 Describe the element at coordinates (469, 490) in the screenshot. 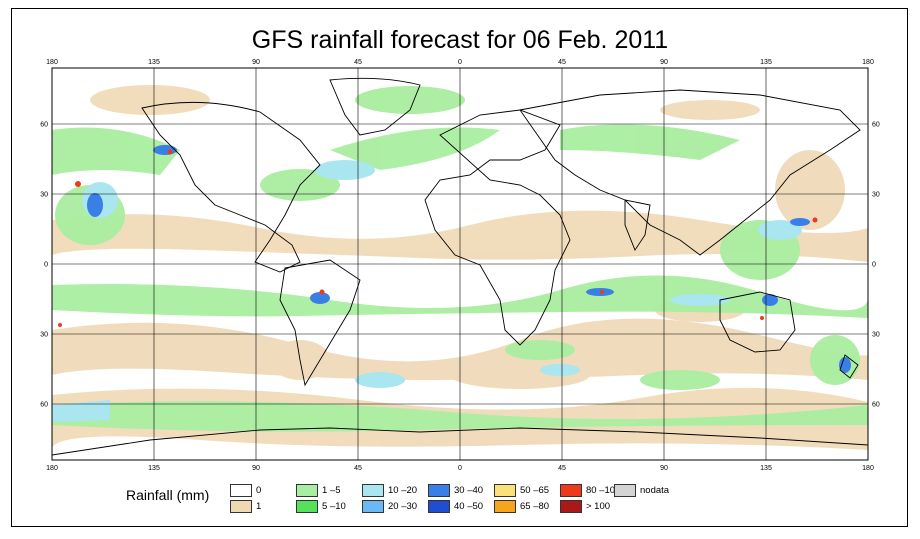

I see `legend-label: 30 –40` at that location.